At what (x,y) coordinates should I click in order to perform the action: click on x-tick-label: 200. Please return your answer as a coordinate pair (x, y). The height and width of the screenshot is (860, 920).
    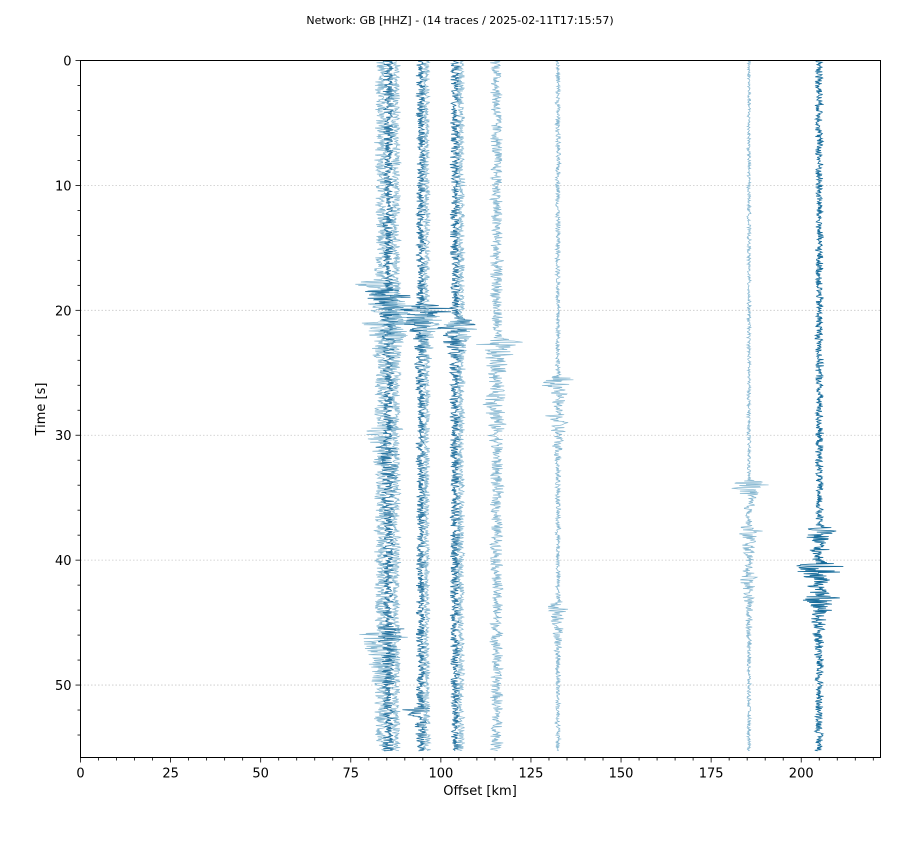
    Looking at the image, I should click on (801, 774).